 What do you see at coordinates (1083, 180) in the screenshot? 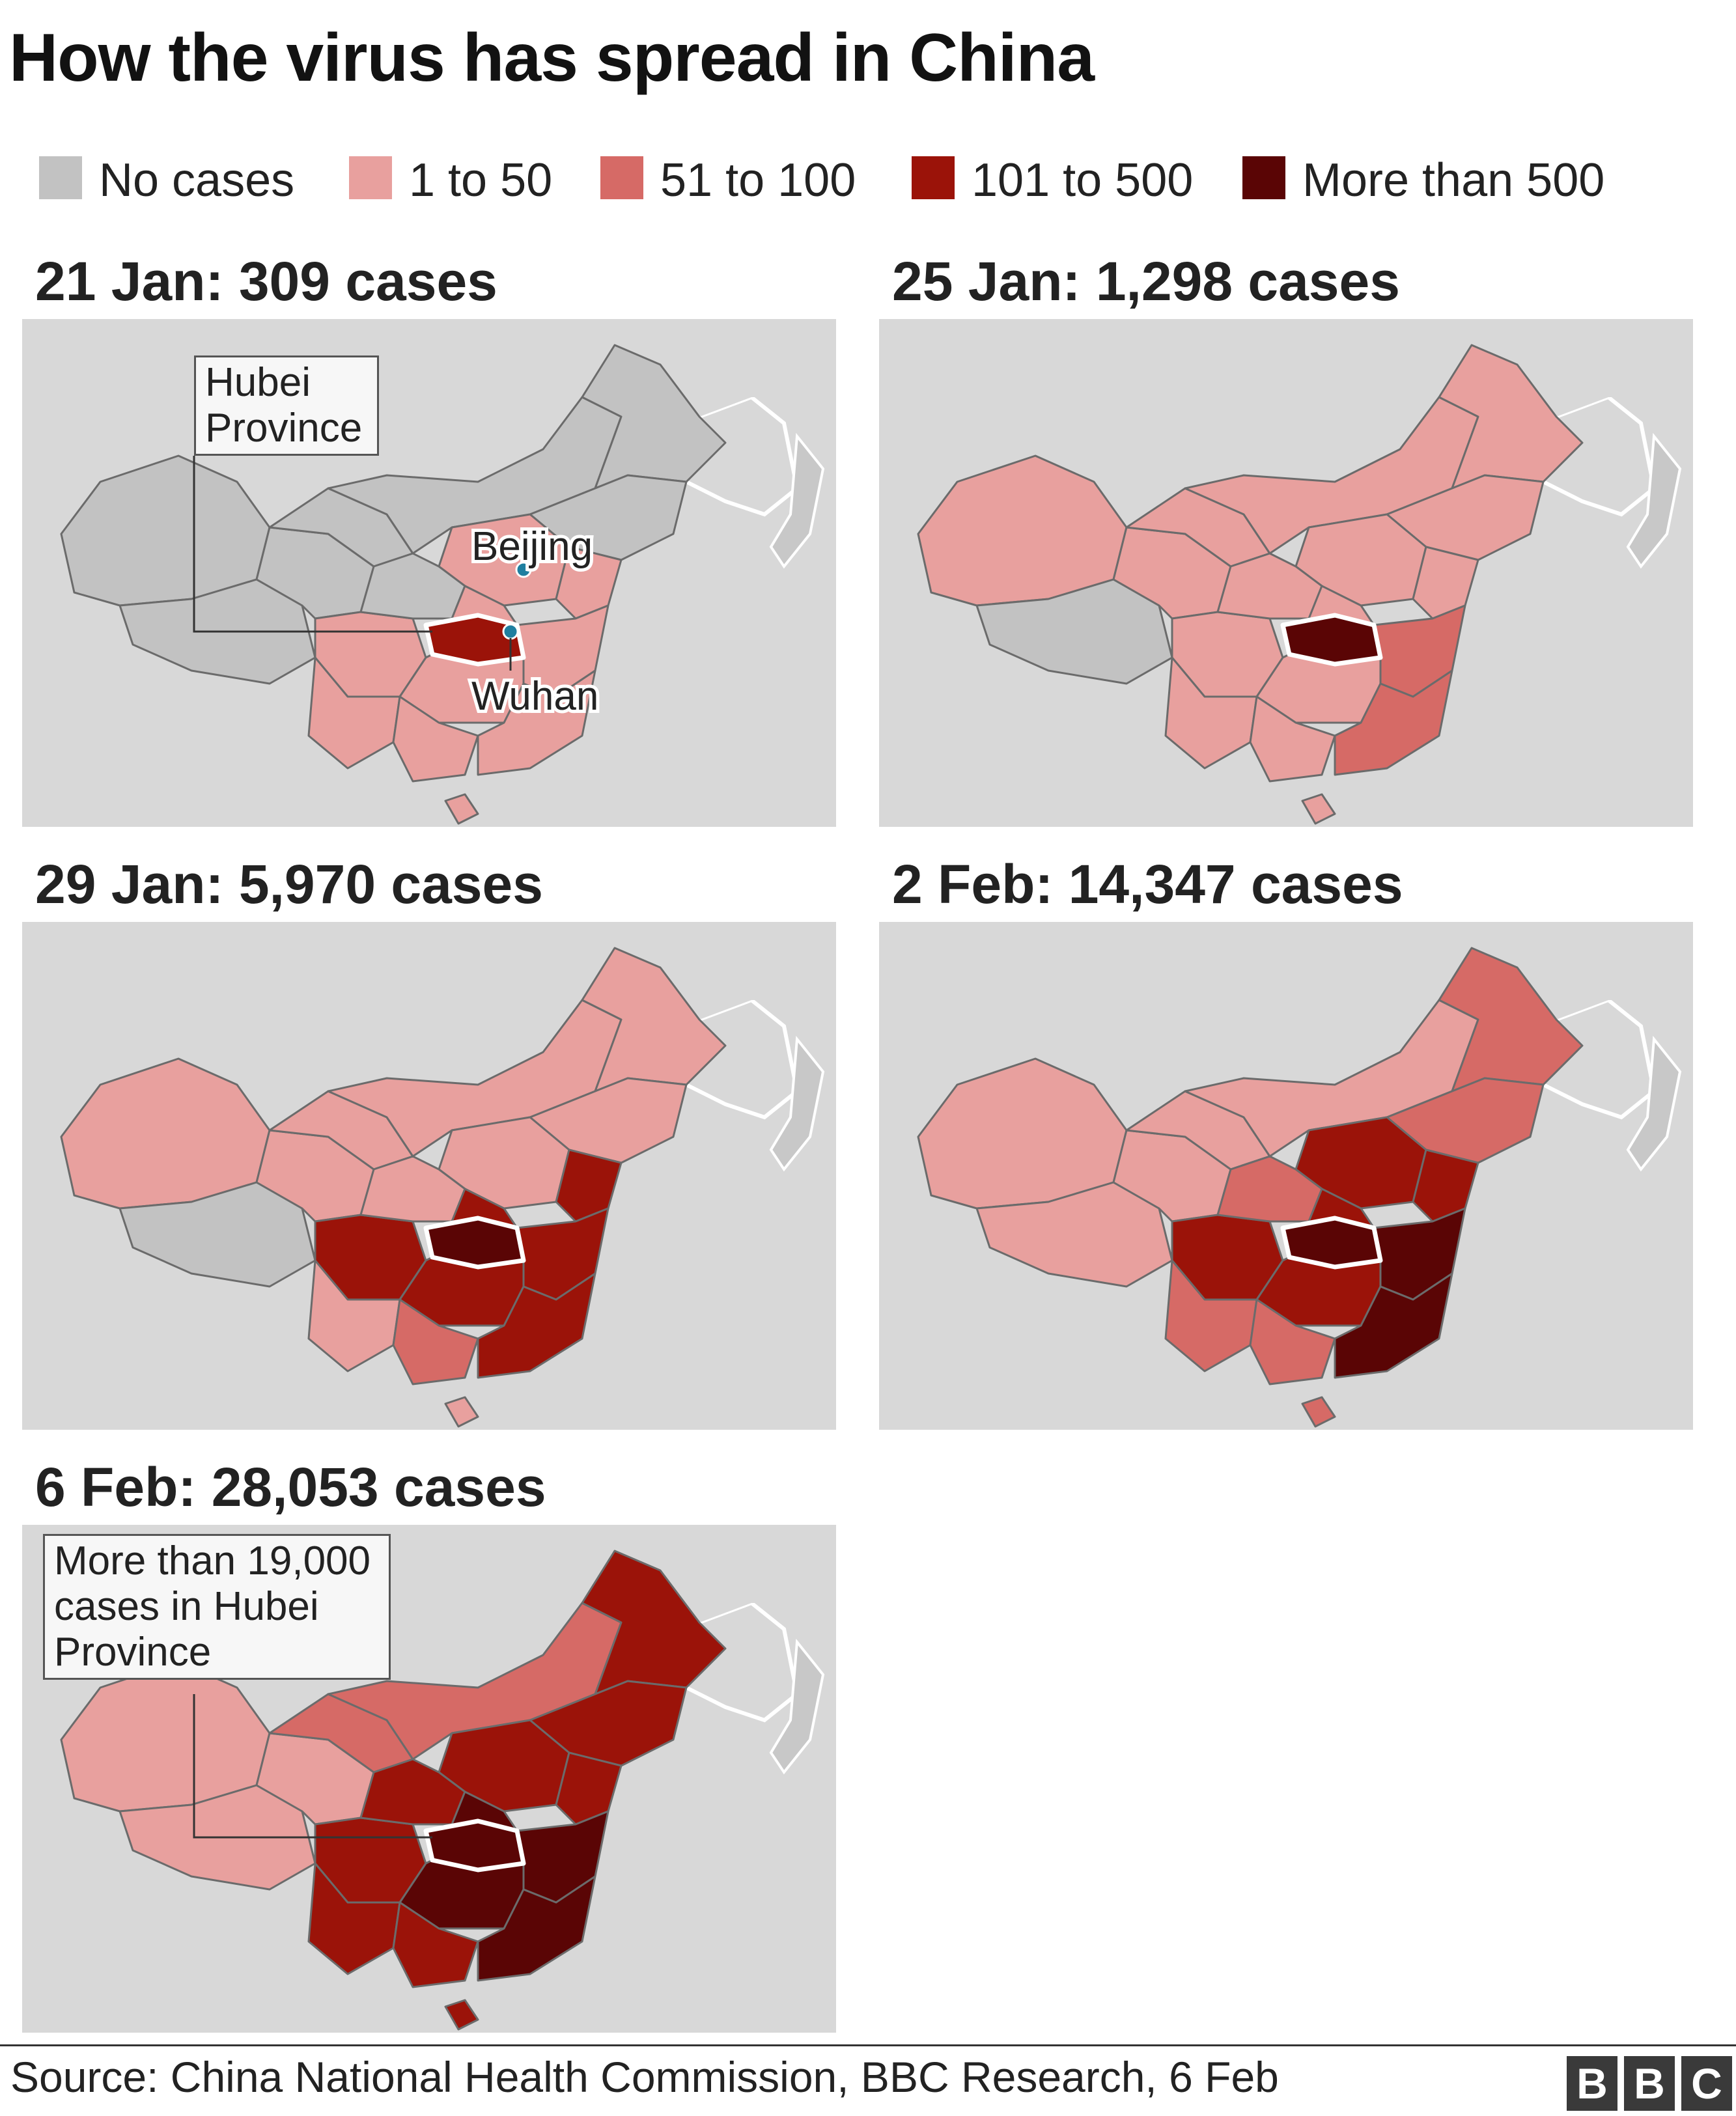
I see `legend-label: 101 to 500` at bounding box center [1083, 180].